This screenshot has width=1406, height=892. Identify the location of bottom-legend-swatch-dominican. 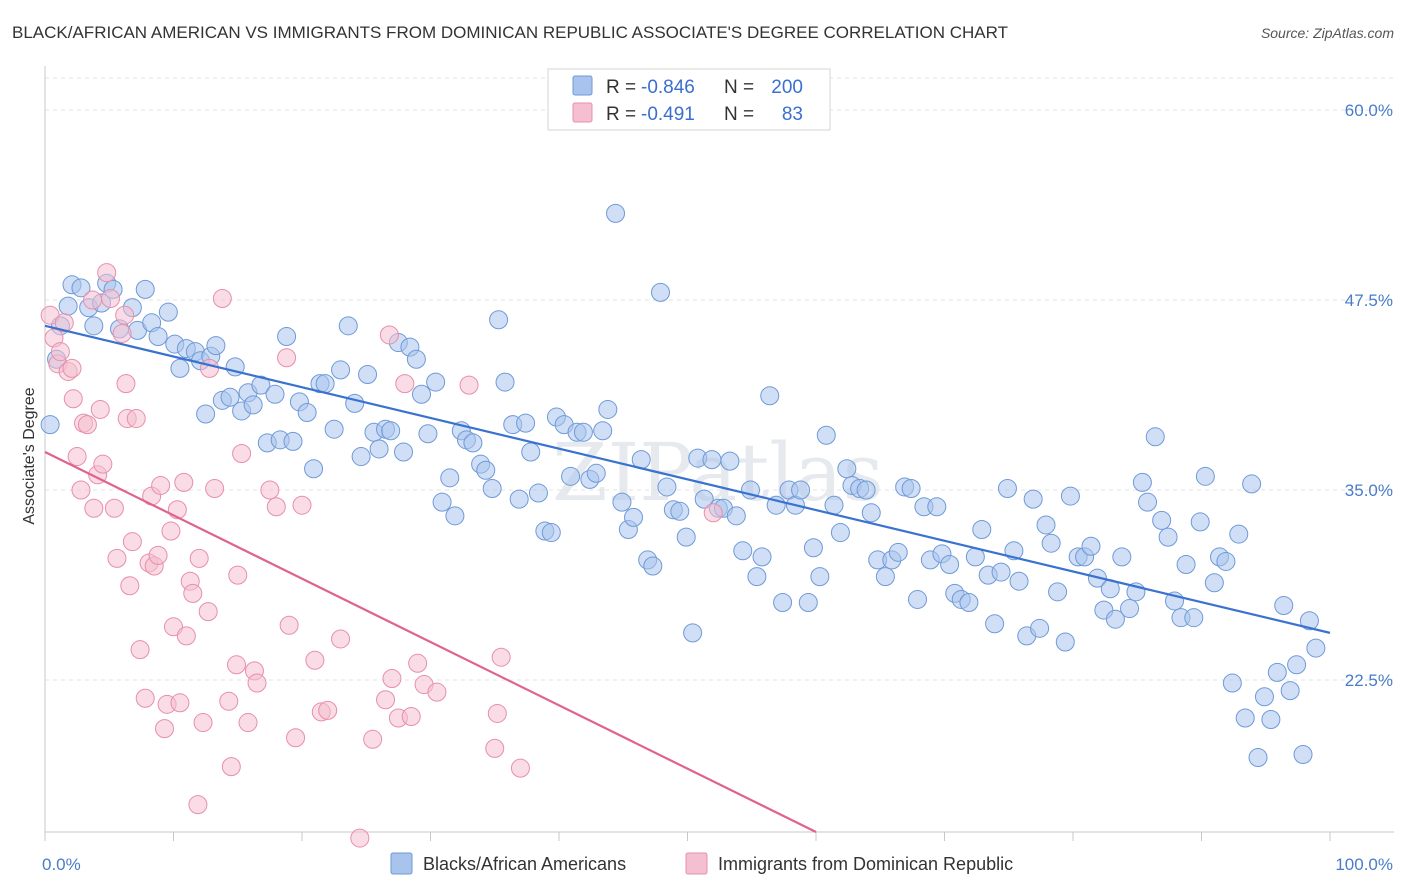
(696, 863).